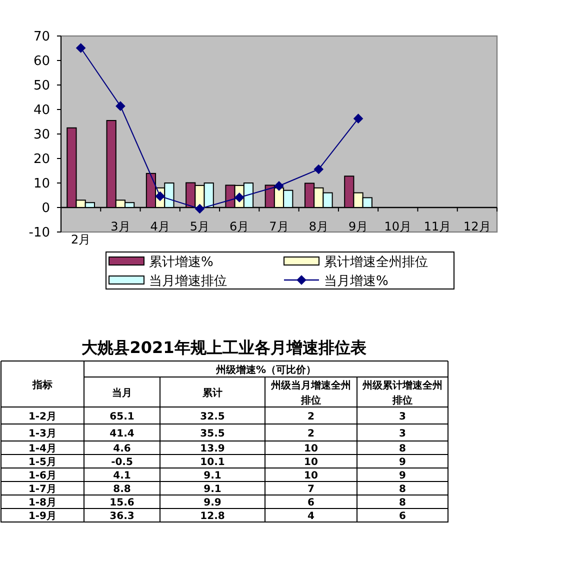 The image size is (564, 561). What do you see at coordinates (42, 476) in the screenshot?
I see `y-tick-label: 1-6月` at bounding box center [42, 476].